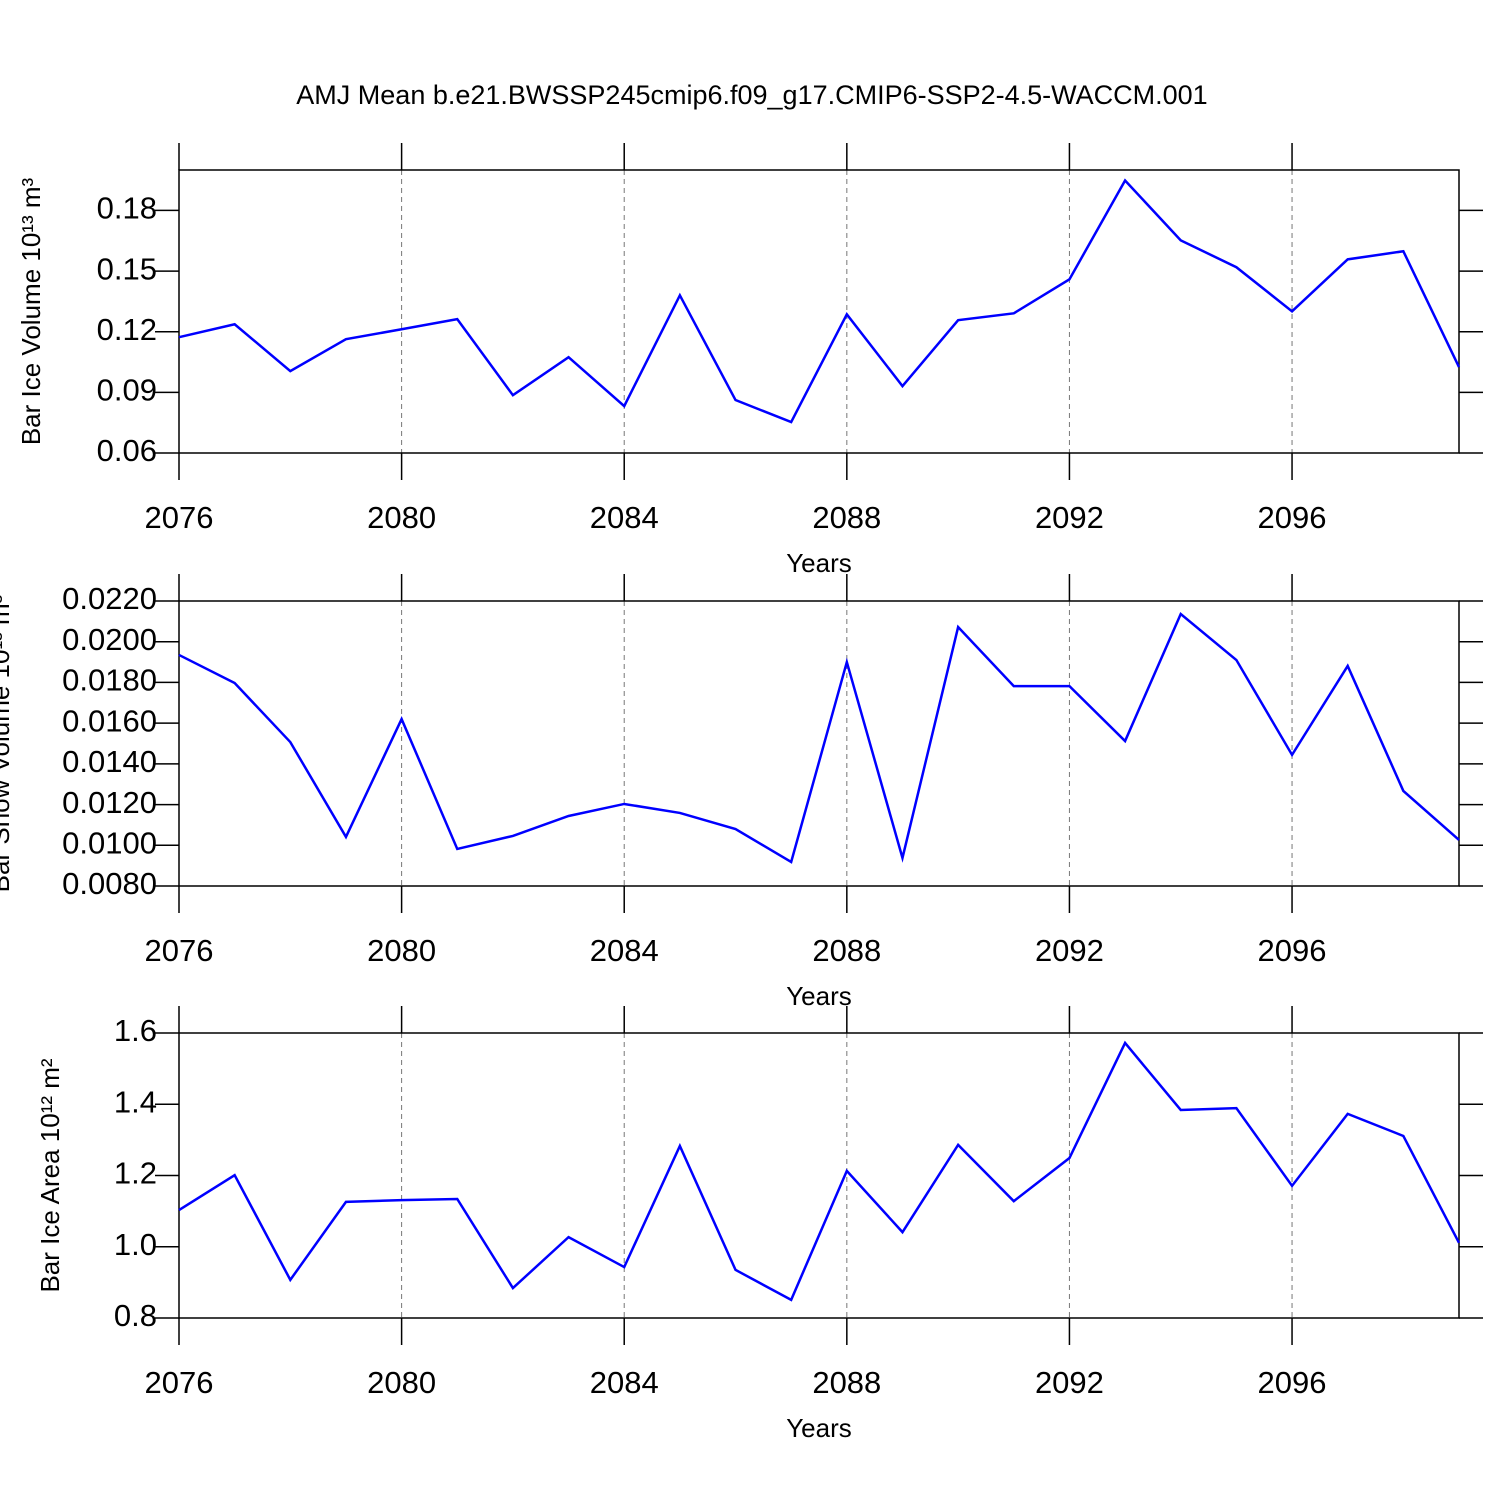 The width and height of the screenshot is (1500, 1500). I want to click on y-tick-label: 0.8, so click(135, 1315).